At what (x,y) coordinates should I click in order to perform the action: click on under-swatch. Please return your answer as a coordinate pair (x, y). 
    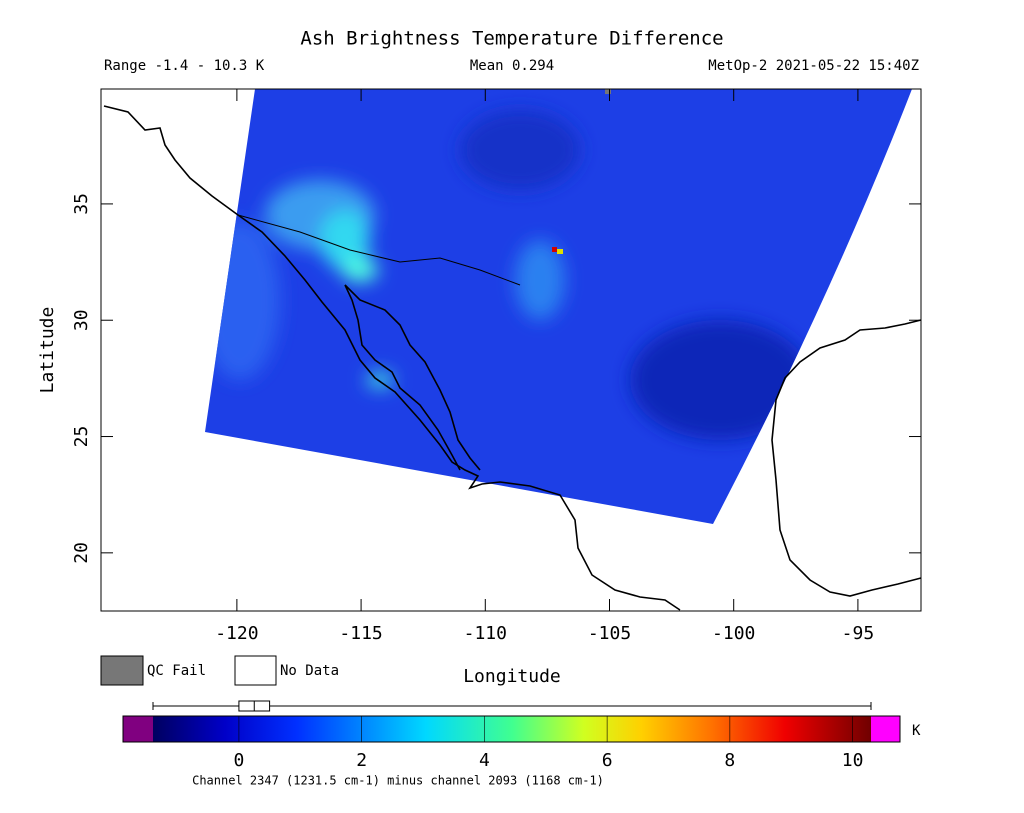
    Looking at the image, I should click on (138, 729).